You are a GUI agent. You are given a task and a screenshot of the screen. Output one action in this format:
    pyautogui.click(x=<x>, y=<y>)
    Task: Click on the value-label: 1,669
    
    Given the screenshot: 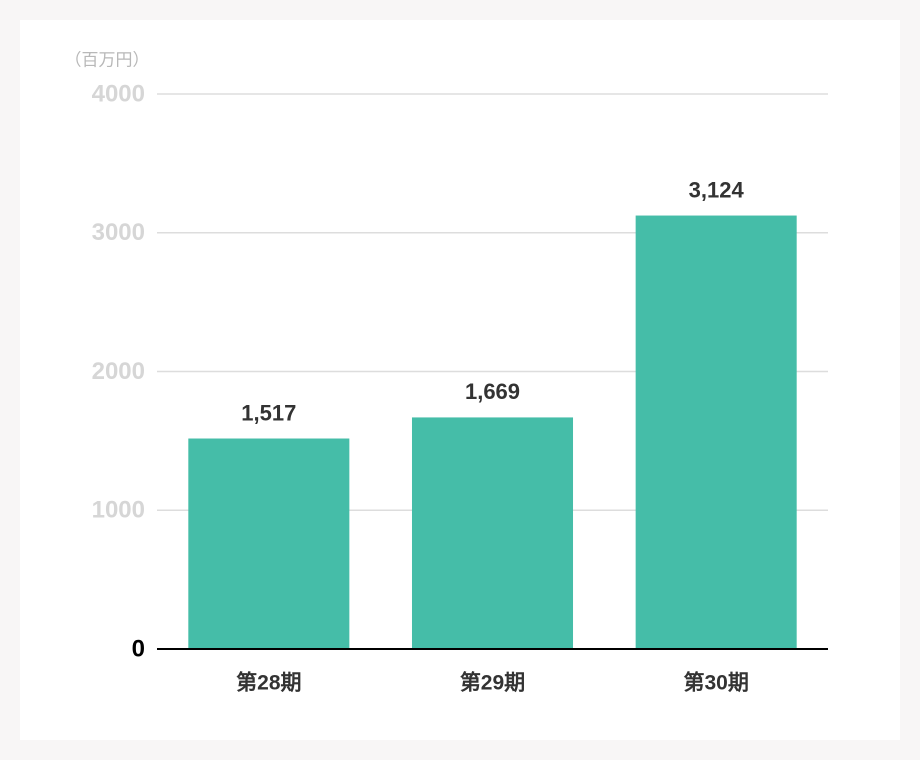 What is the action you would take?
    pyautogui.click(x=492, y=391)
    